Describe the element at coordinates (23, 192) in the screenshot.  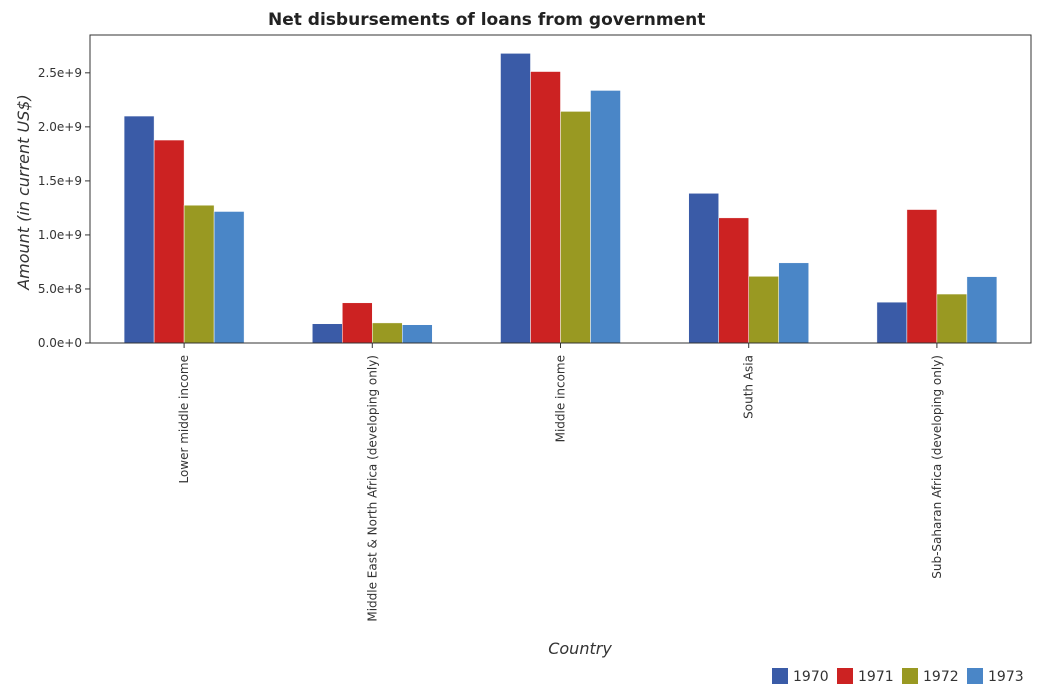
I see `y-axis-label: Amount (in current US$)` at that location.